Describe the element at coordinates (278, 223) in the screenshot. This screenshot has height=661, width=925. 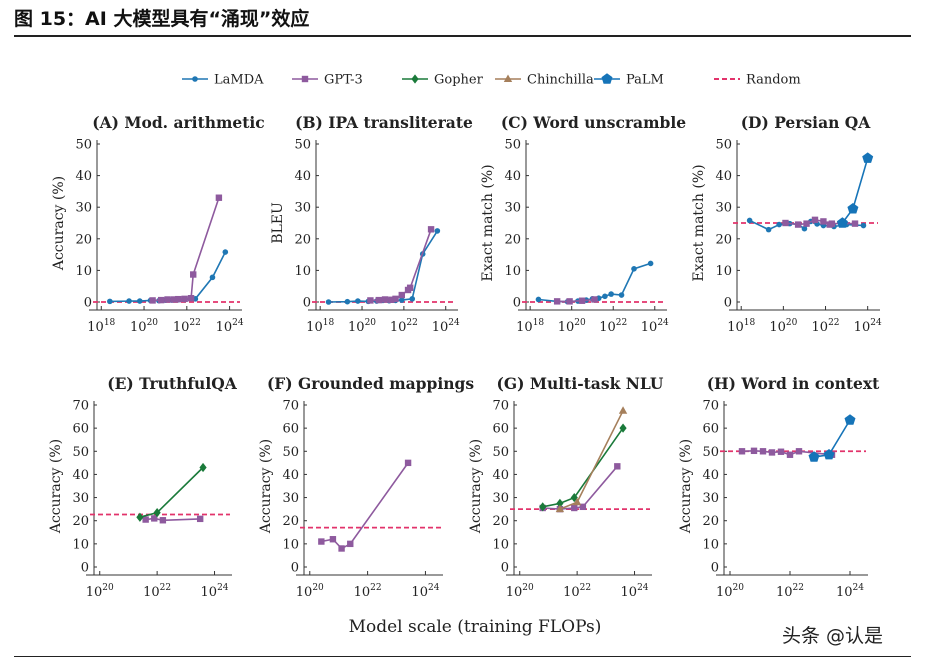
I see `y-axis-label: BLEU` at that location.